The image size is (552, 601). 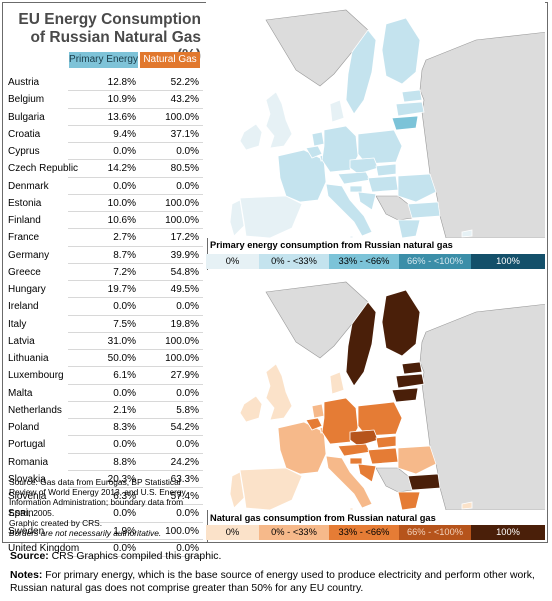 I want to click on bottom-source-label: Source:, so click(x=29, y=556).